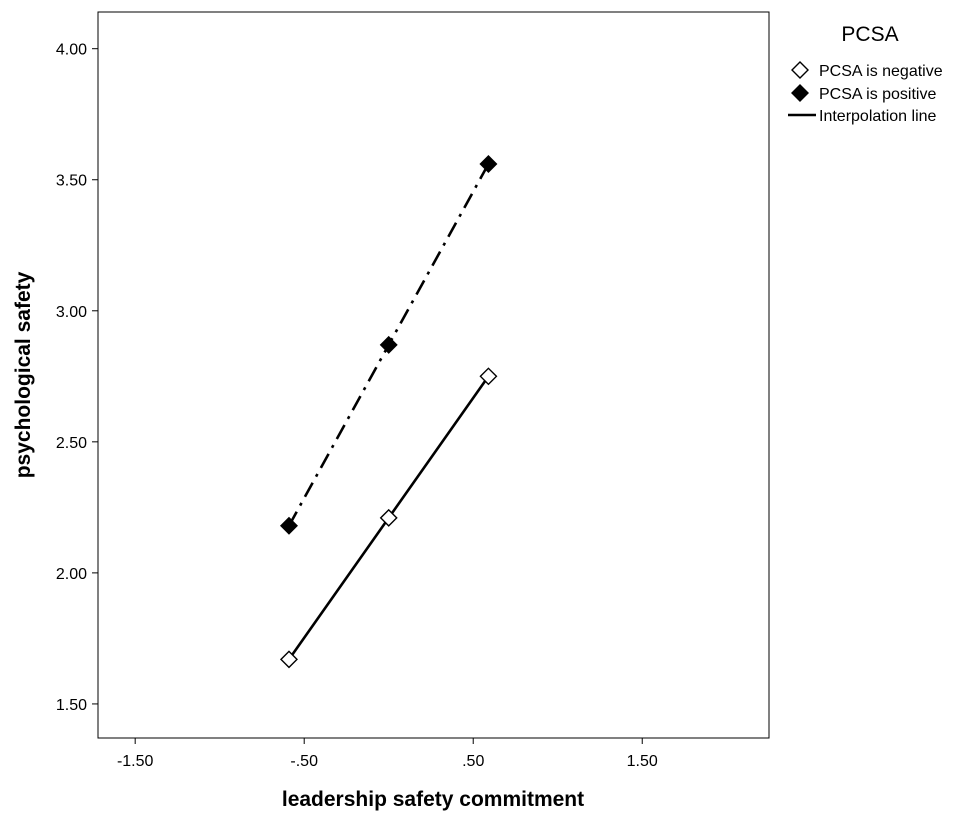 The width and height of the screenshot is (961, 815). I want to click on y-tick-label: 4.00, so click(71, 50).